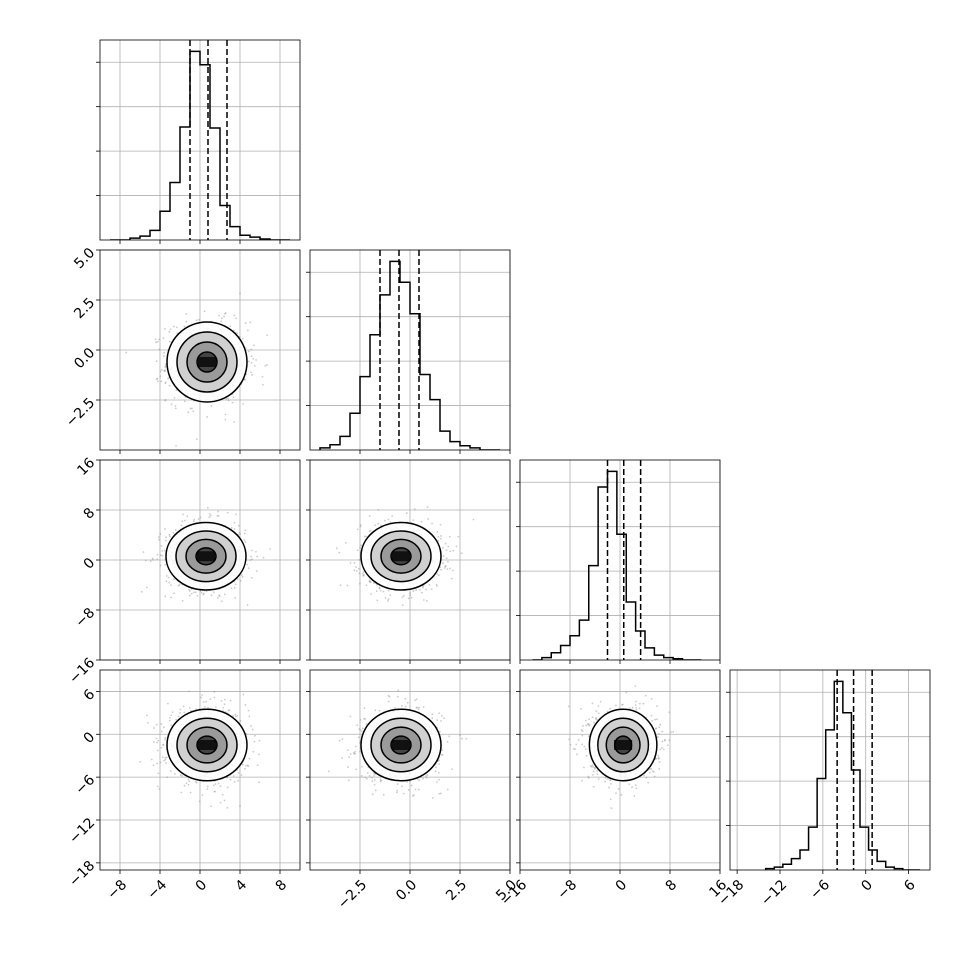 The height and width of the screenshot is (970, 970). What do you see at coordinates (410, 350) in the screenshot?
I see `panel-frame` at bounding box center [410, 350].